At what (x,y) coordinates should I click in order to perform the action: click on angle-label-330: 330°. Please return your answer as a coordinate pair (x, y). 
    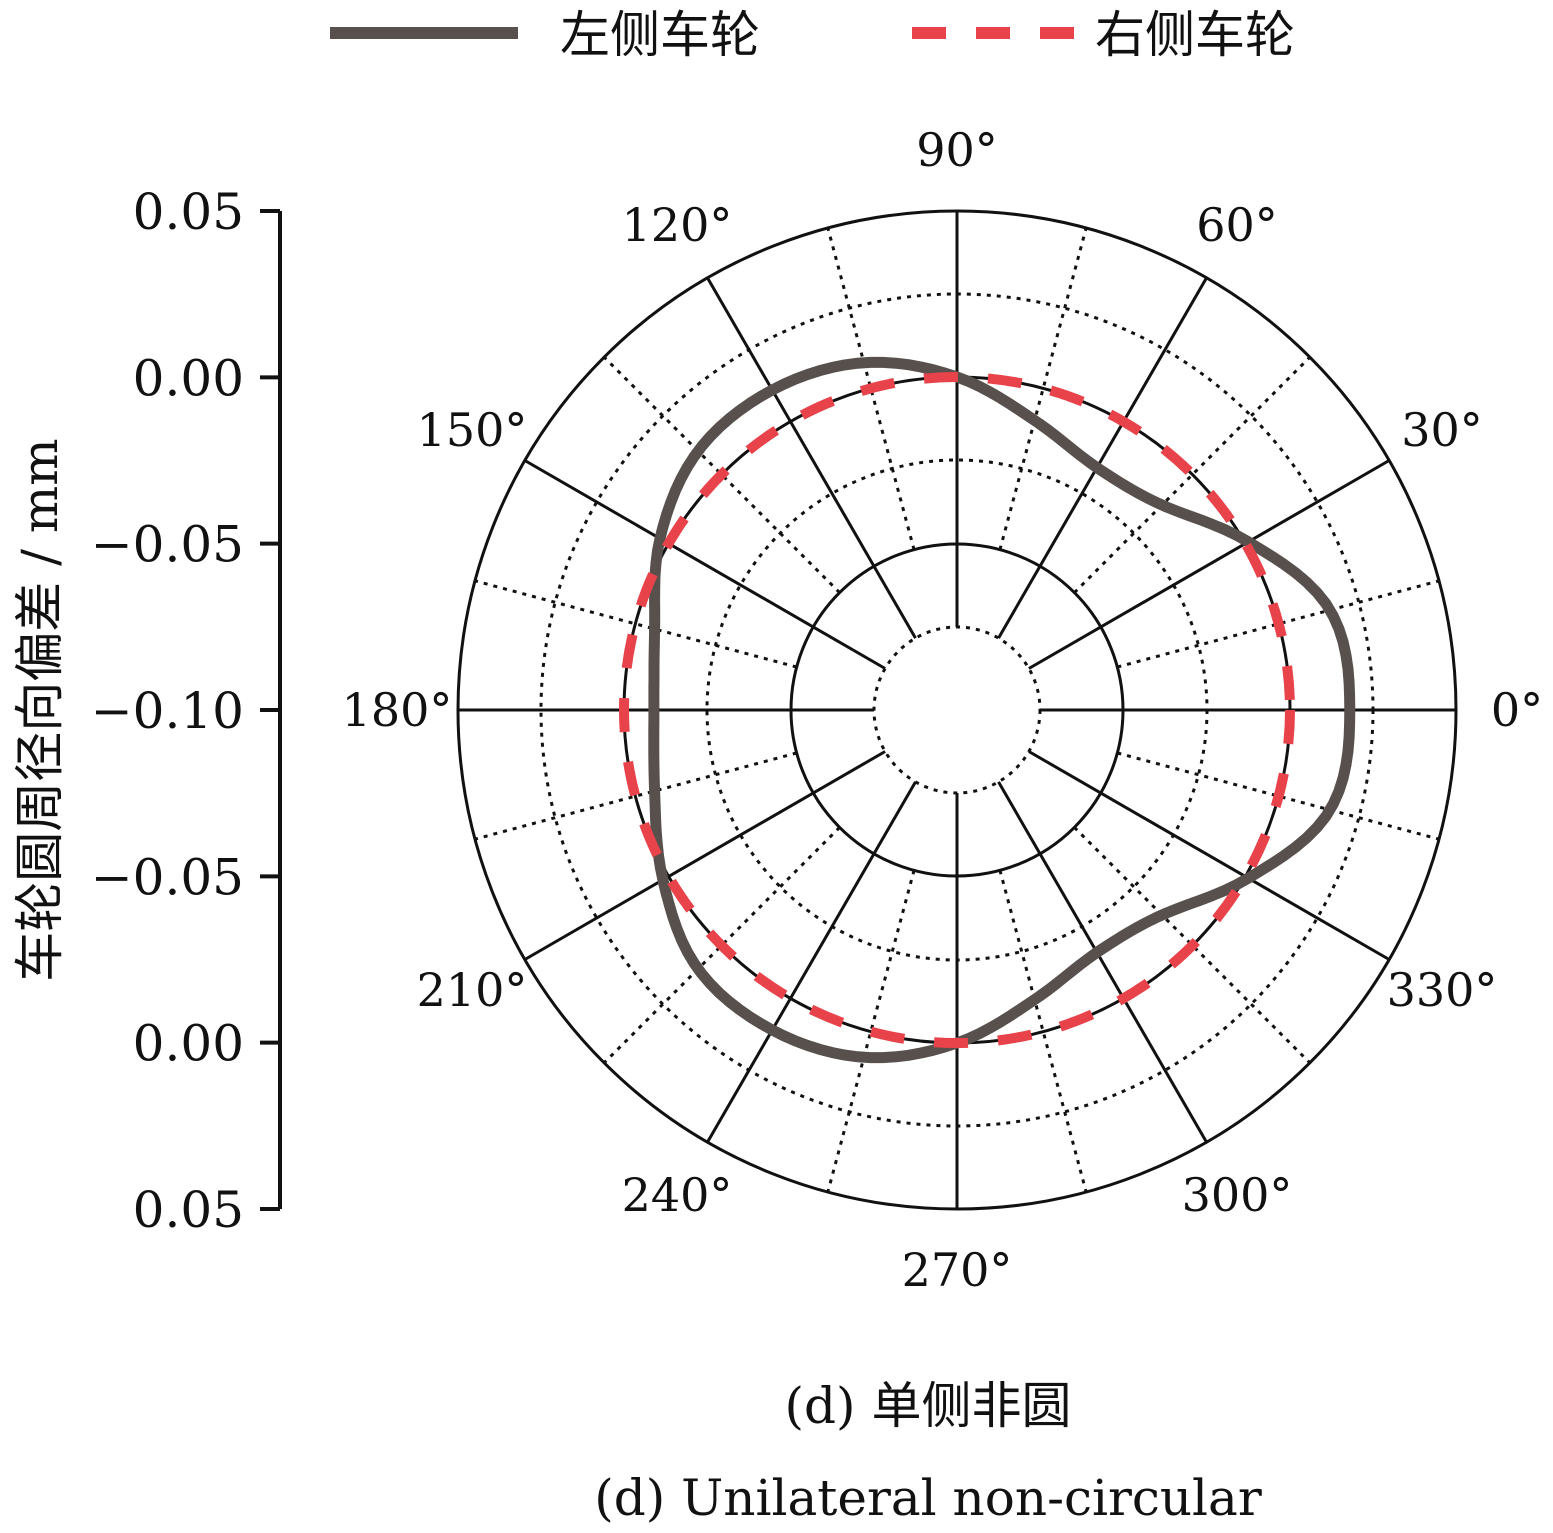
    Looking at the image, I should click on (1442, 990).